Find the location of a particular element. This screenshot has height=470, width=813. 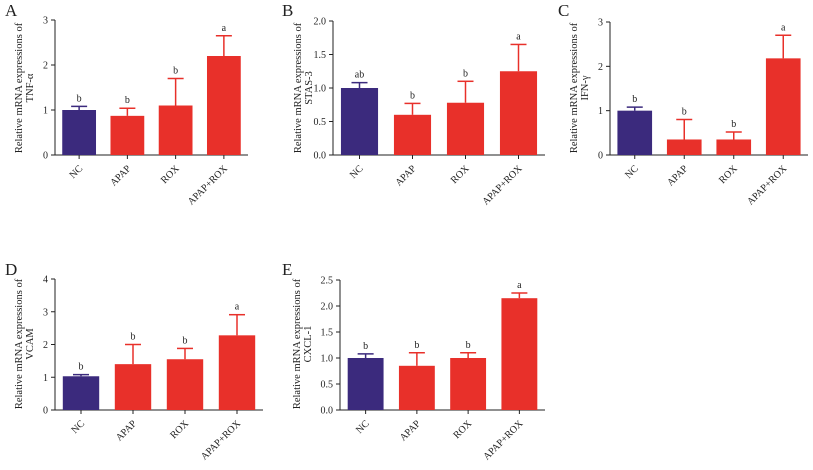

panel-label: B is located at coordinates (287, 10).